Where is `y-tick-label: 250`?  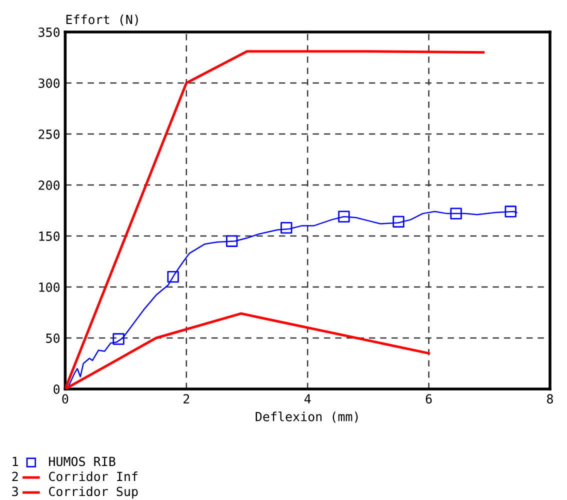 y-tick-label: 250 is located at coordinates (49, 134).